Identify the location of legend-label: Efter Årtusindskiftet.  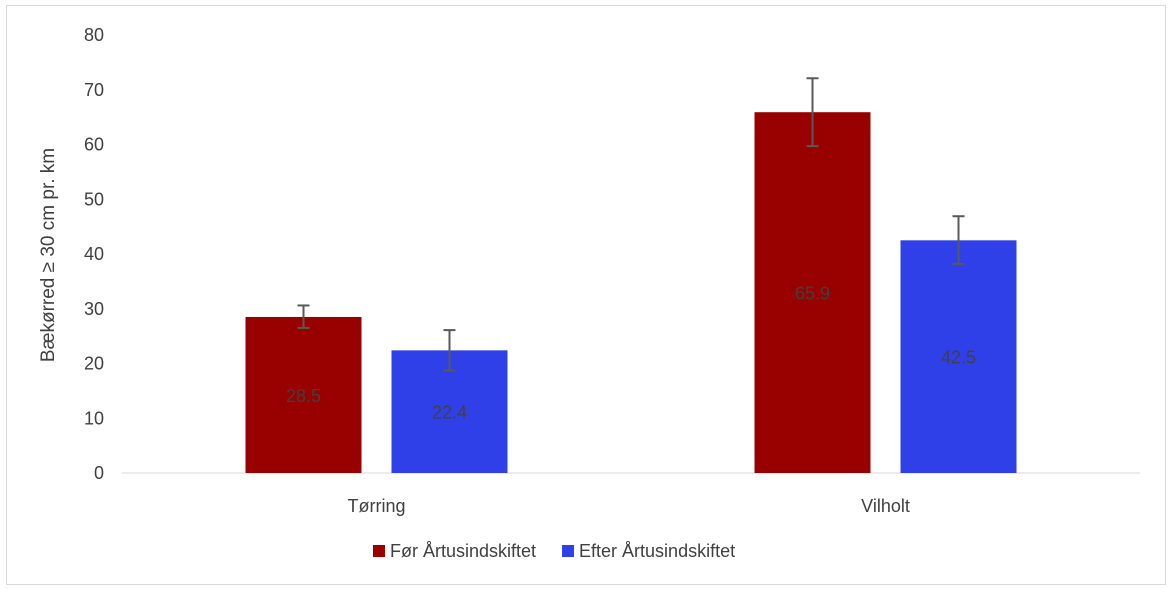
(657, 551).